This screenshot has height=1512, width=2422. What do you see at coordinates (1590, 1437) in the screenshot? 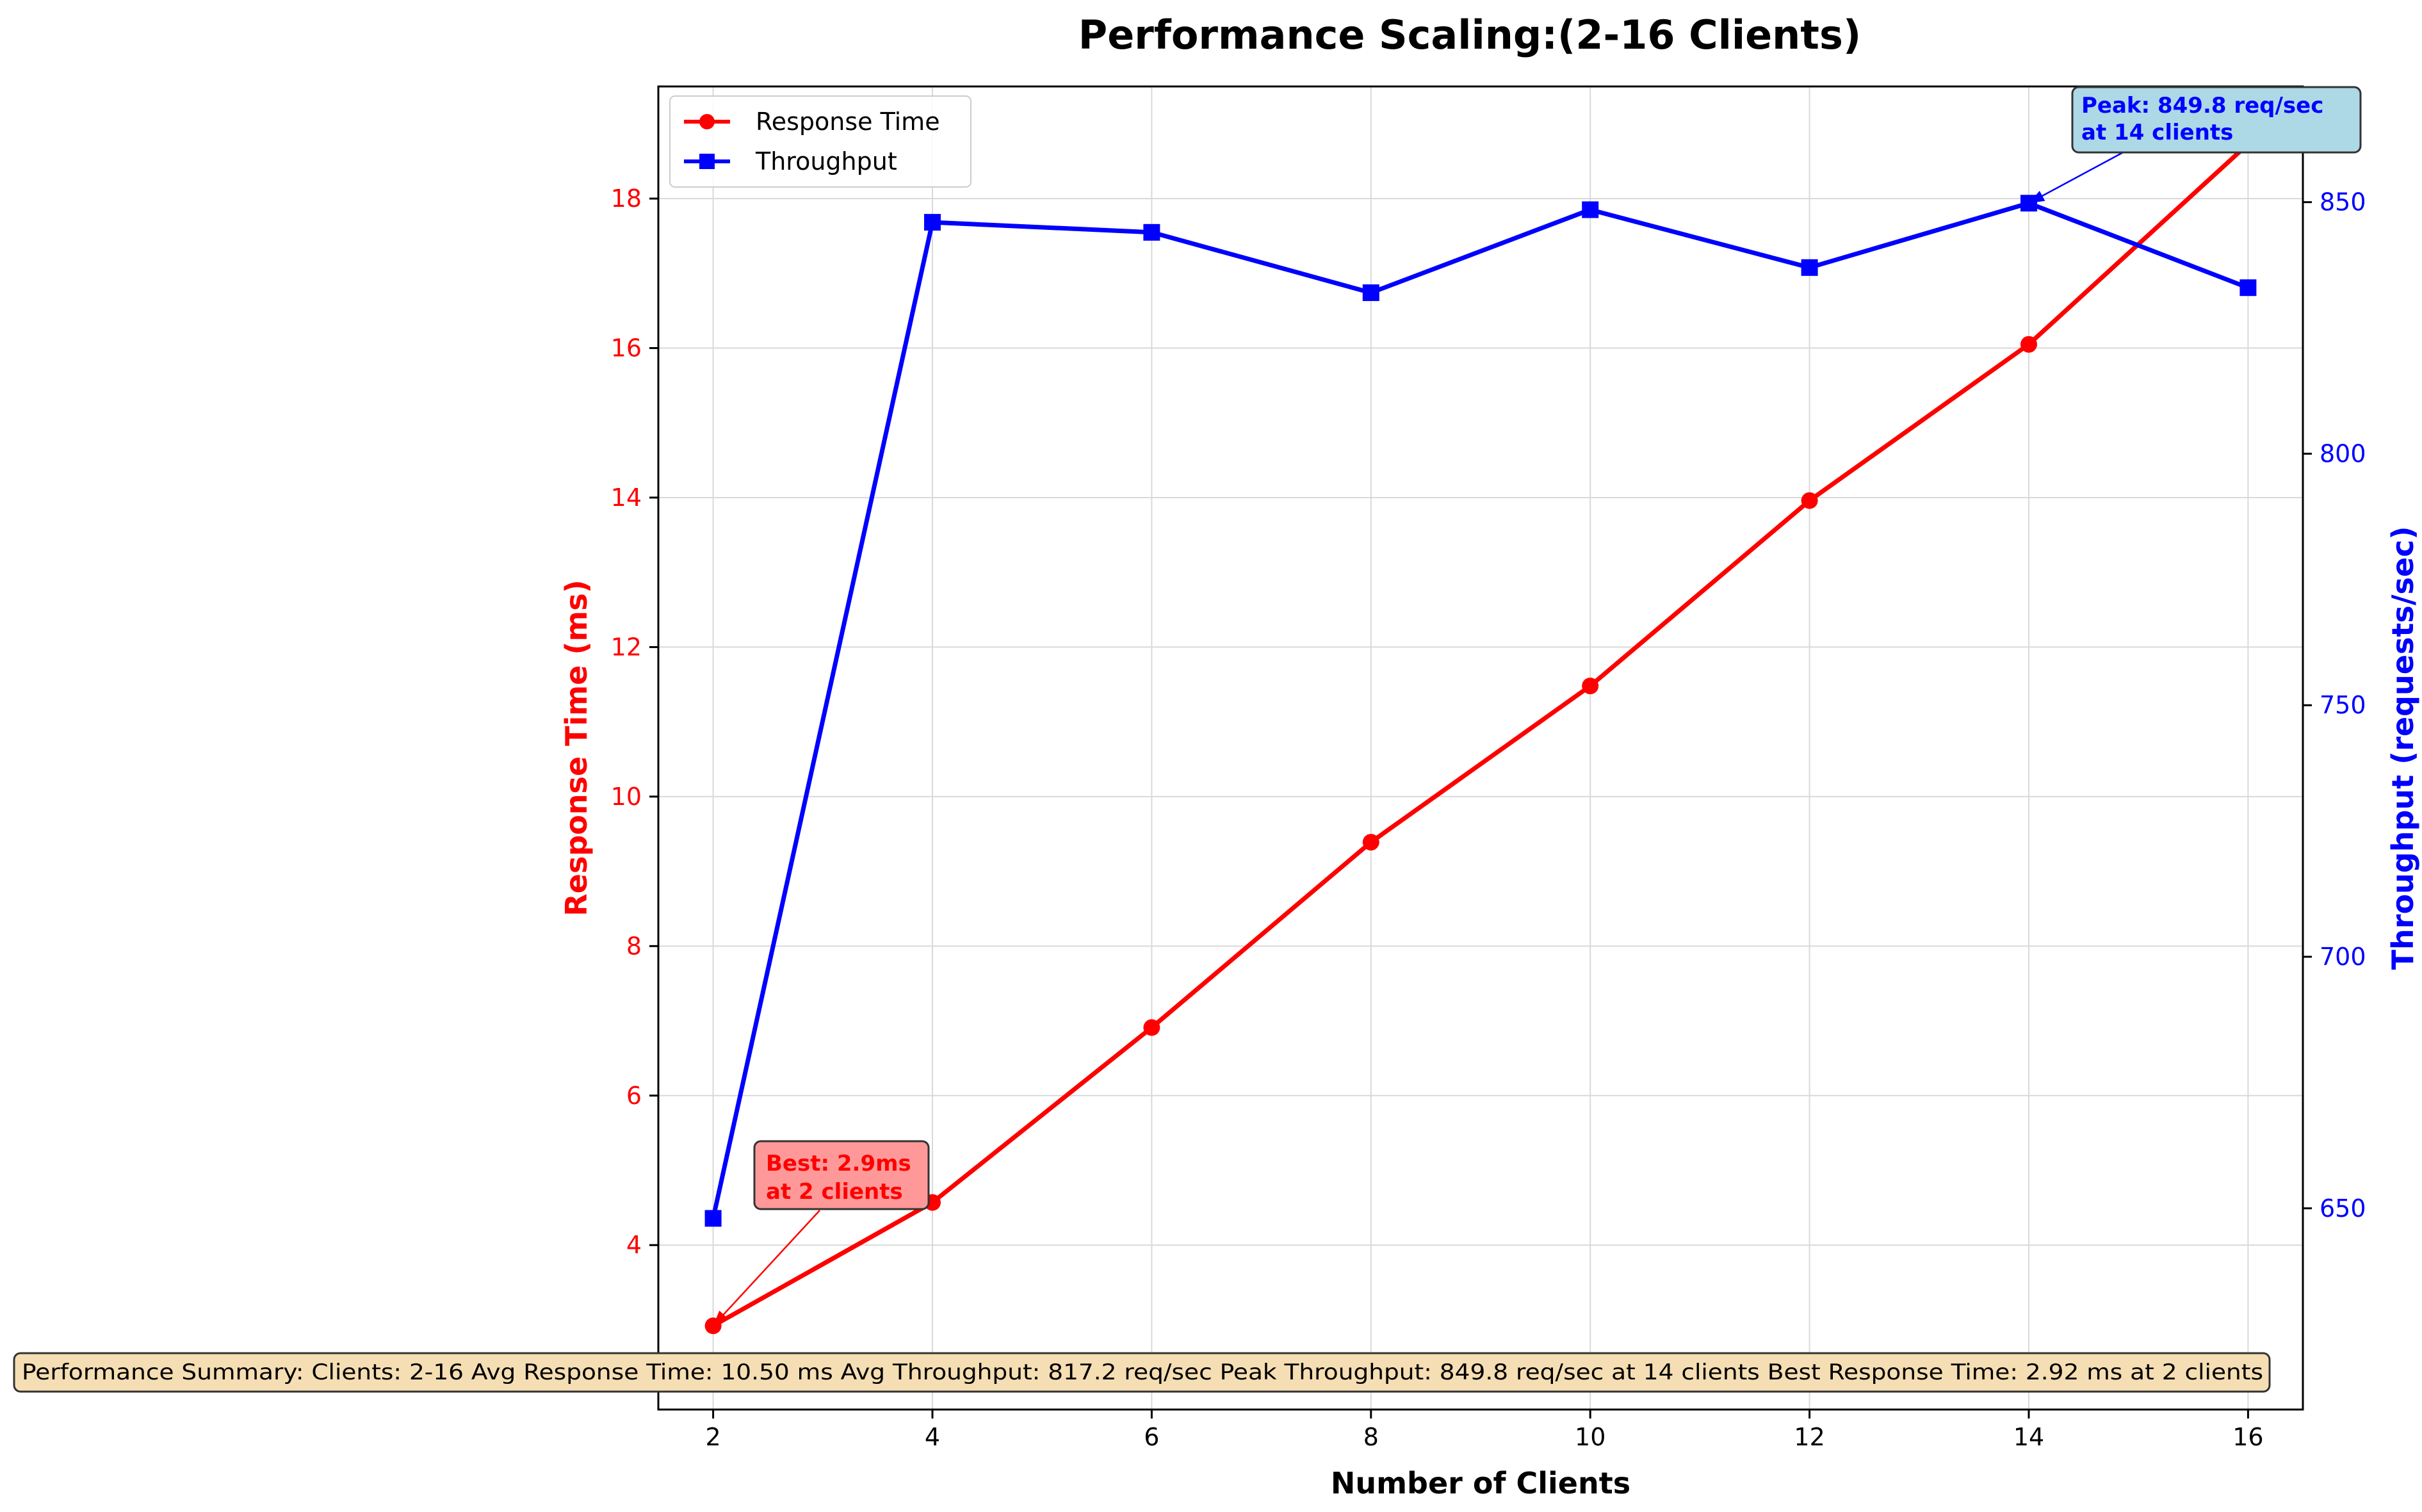
I see `x-tick-label: 10` at bounding box center [1590, 1437].